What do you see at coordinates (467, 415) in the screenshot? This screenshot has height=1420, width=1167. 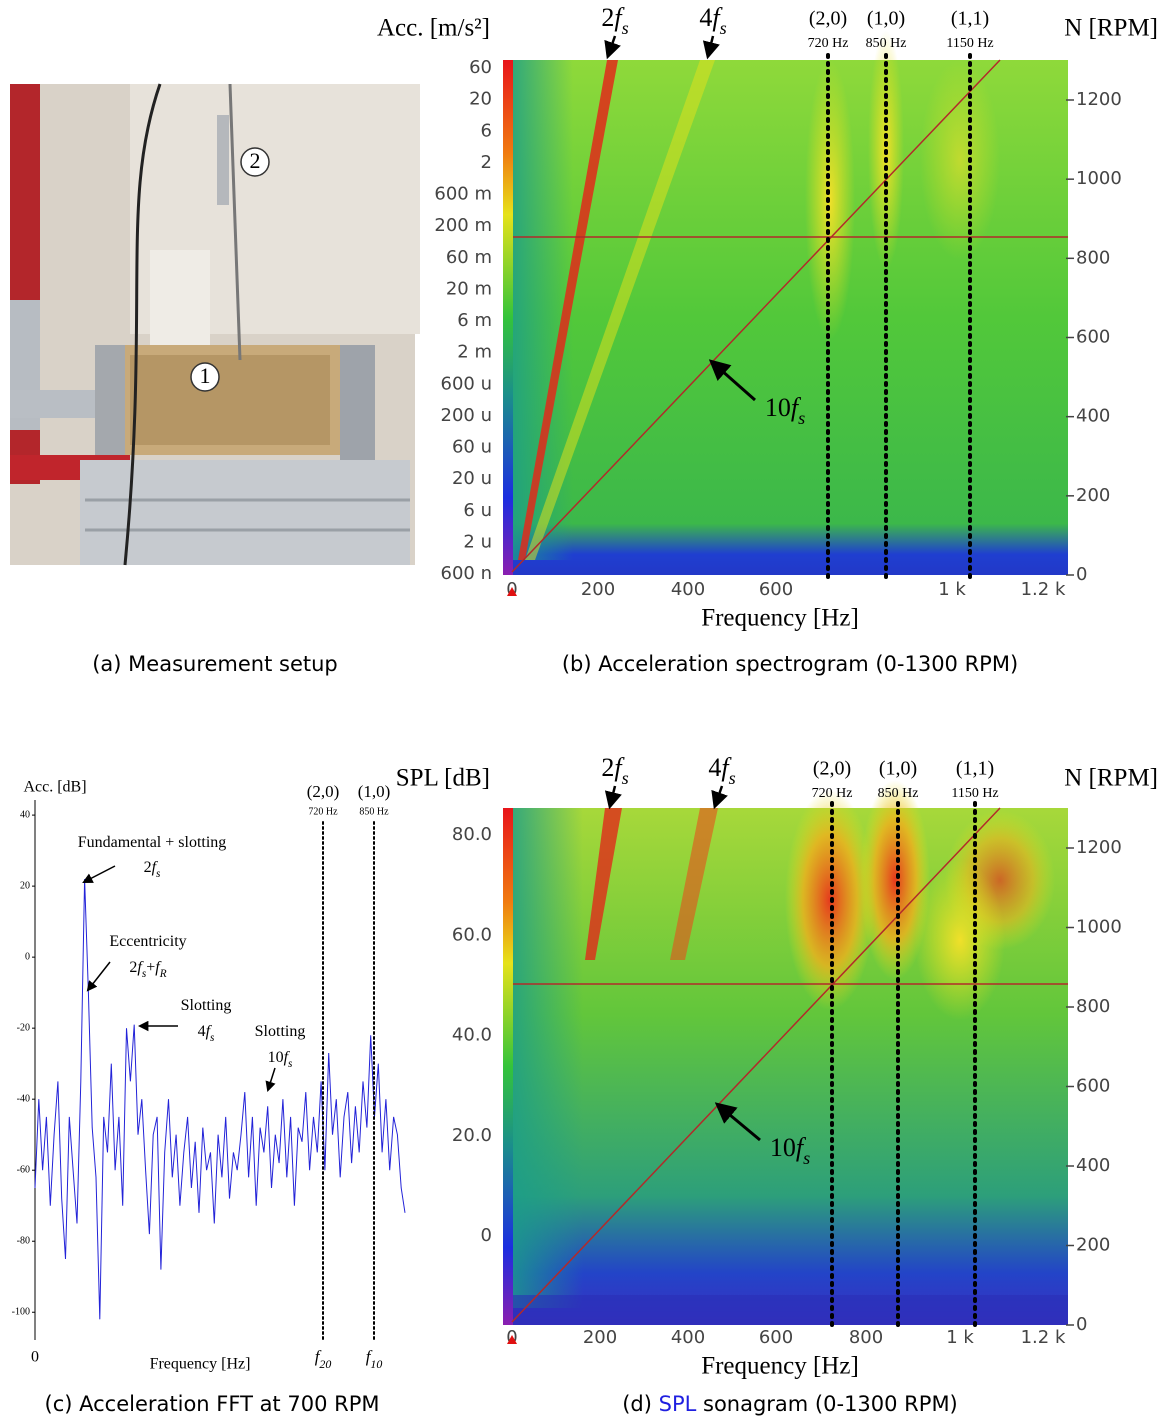 I see `y-tick-label: 200 u` at bounding box center [467, 415].